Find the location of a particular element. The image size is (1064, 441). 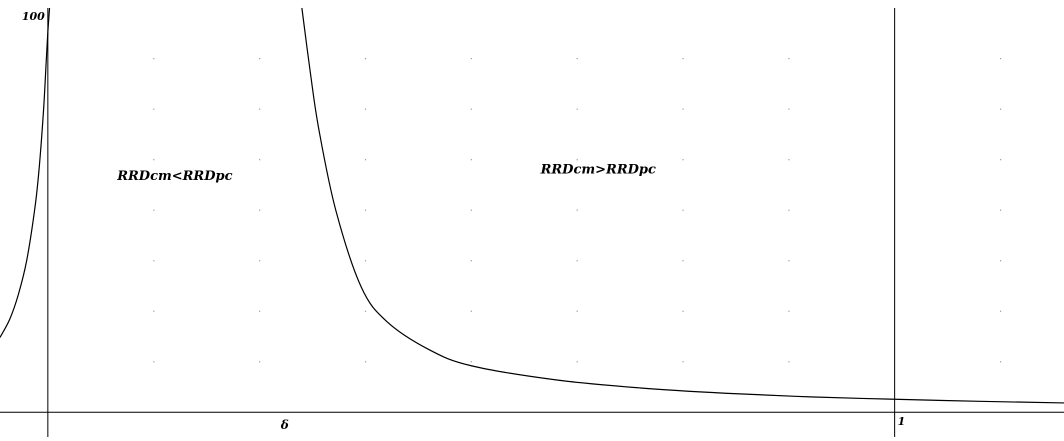

region-label-cm-greater-pc: RRDcm>RRDpc is located at coordinates (598, 170).